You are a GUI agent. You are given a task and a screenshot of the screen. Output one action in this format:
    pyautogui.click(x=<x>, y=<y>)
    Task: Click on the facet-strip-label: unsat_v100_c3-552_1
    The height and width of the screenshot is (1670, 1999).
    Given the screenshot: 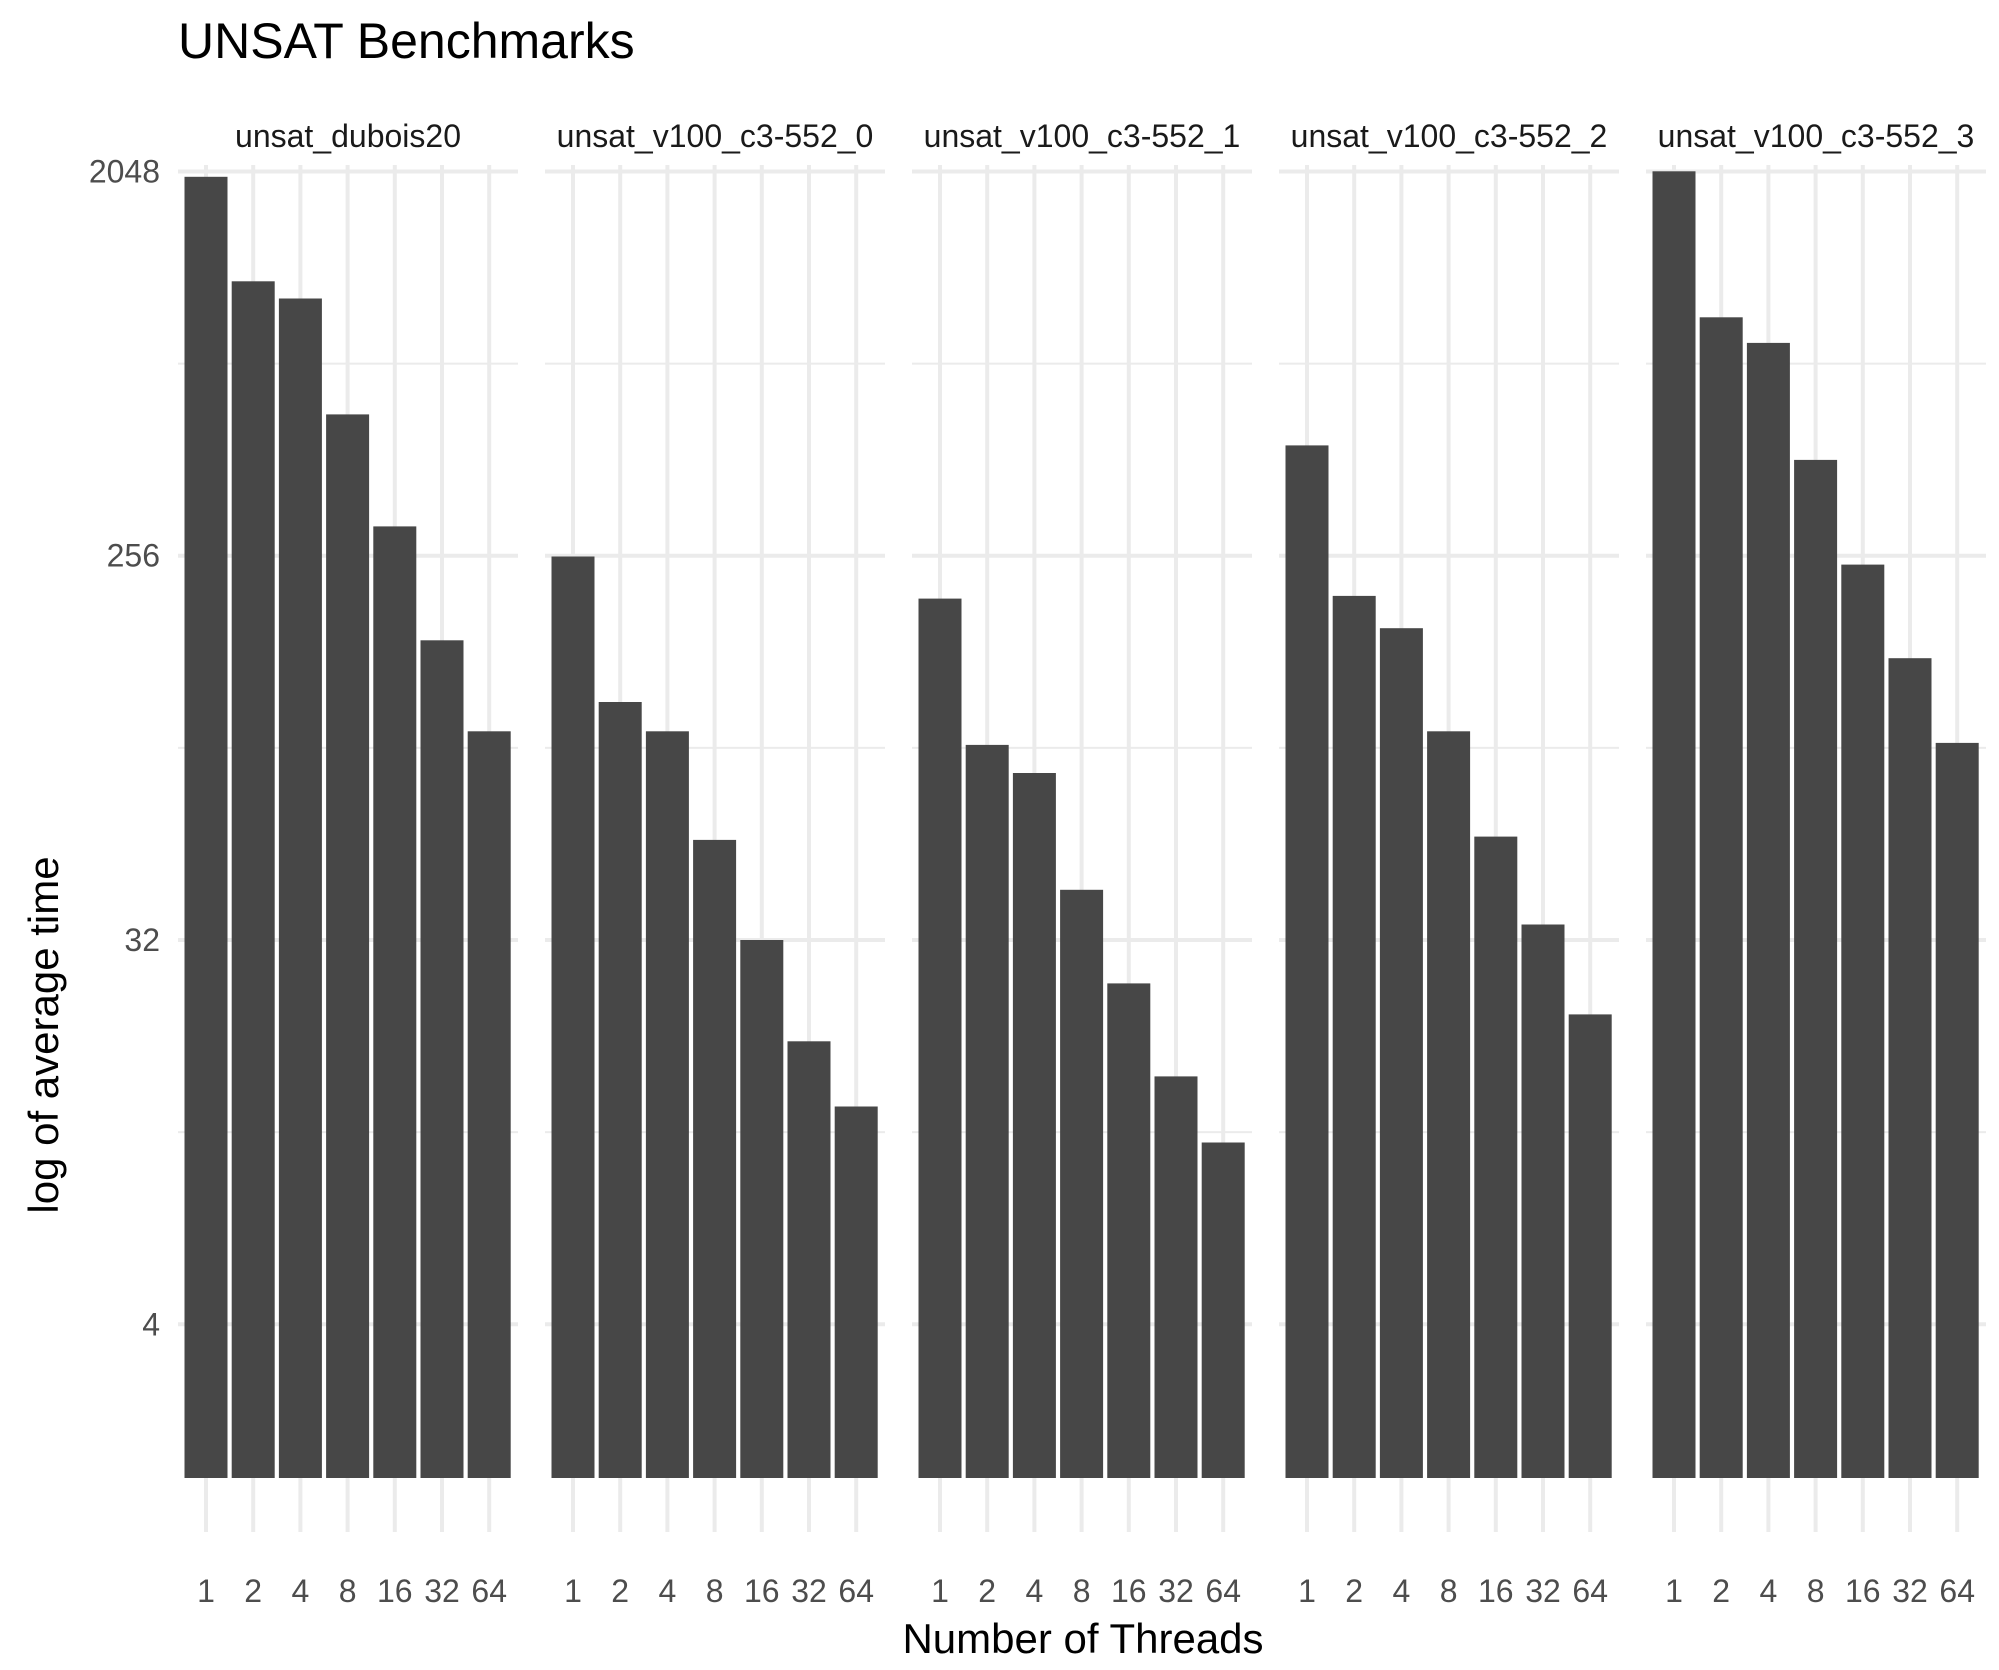 What is the action you would take?
    pyautogui.click(x=1082, y=136)
    